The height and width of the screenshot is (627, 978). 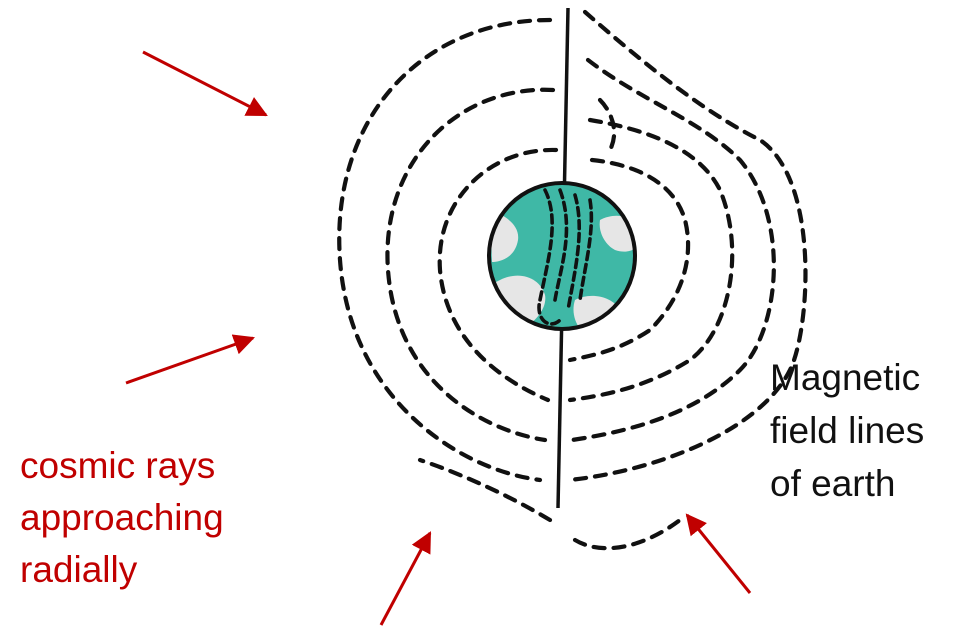 I want to click on field-lines-label-line-2: field lines, so click(x=847, y=430).